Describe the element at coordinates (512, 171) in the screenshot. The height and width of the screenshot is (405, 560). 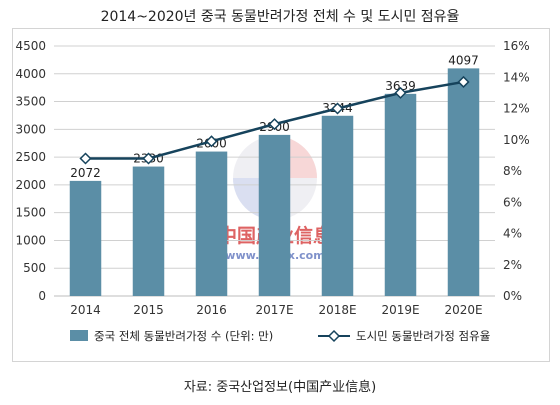
I see `y-right-tick-label: 8%` at that location.